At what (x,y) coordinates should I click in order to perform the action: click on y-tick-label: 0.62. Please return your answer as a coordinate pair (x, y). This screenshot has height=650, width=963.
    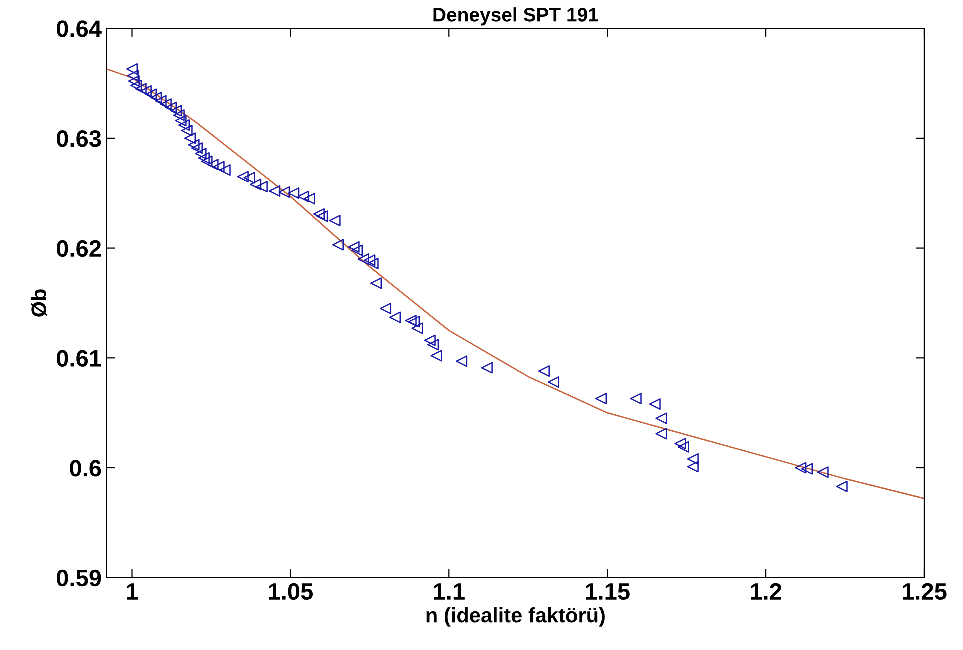
    Looking at the image, I should click on (79, 249).